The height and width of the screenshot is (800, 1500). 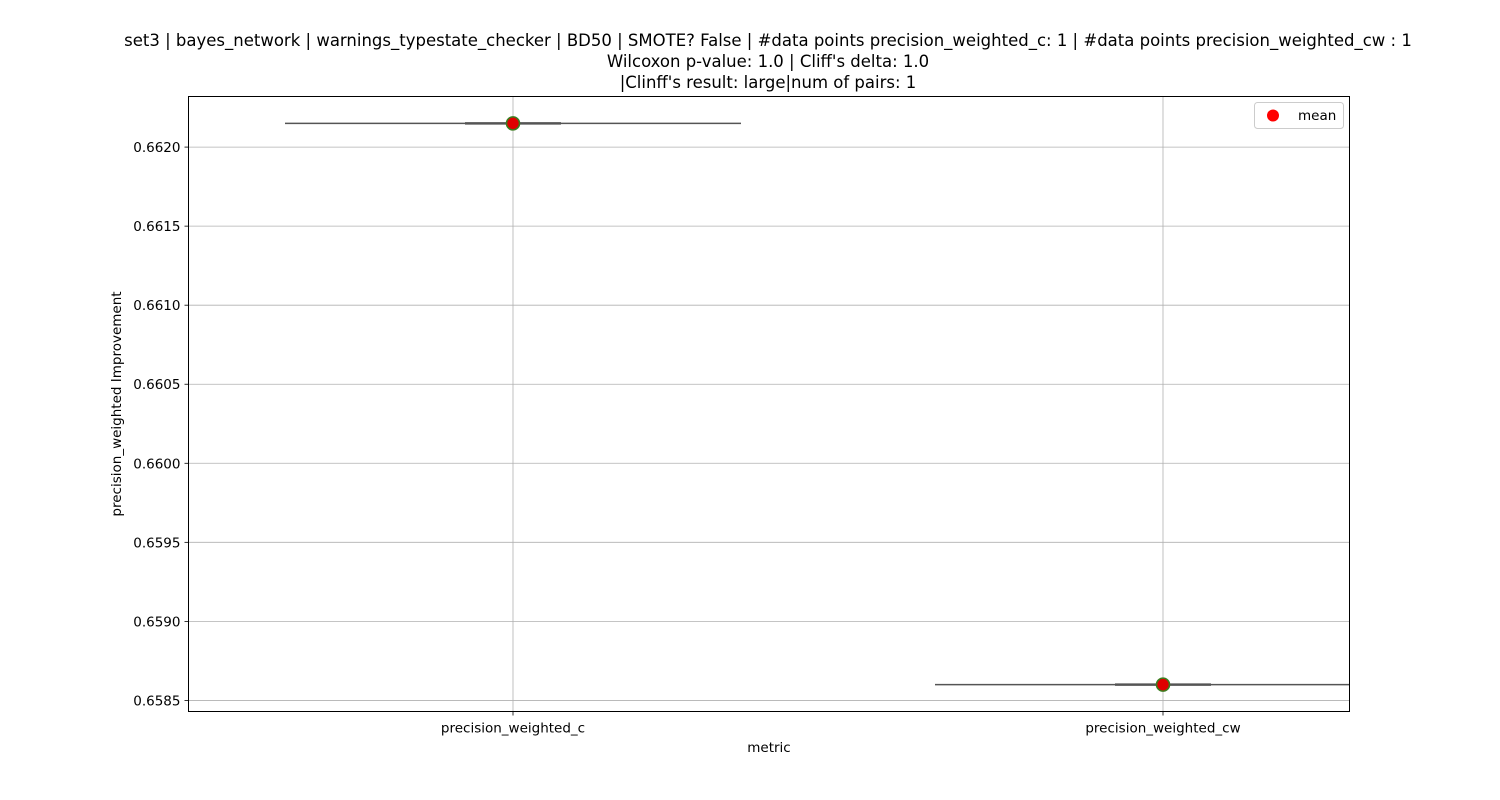 What do you see at coordinates (156, 701) in the screenshot?
I see `y-tick-label: 0.6585` at bounding box center [156, 701].